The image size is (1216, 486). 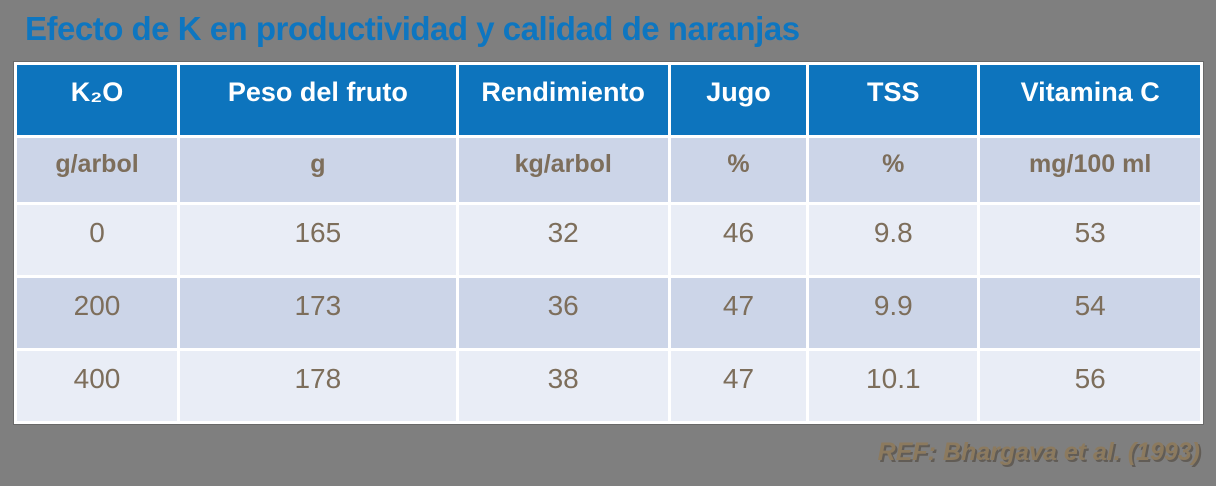 What do you see at coordinates (893, 313) in the screenshot?
I see `cell: 9.9` at bounding box center [893, 313].